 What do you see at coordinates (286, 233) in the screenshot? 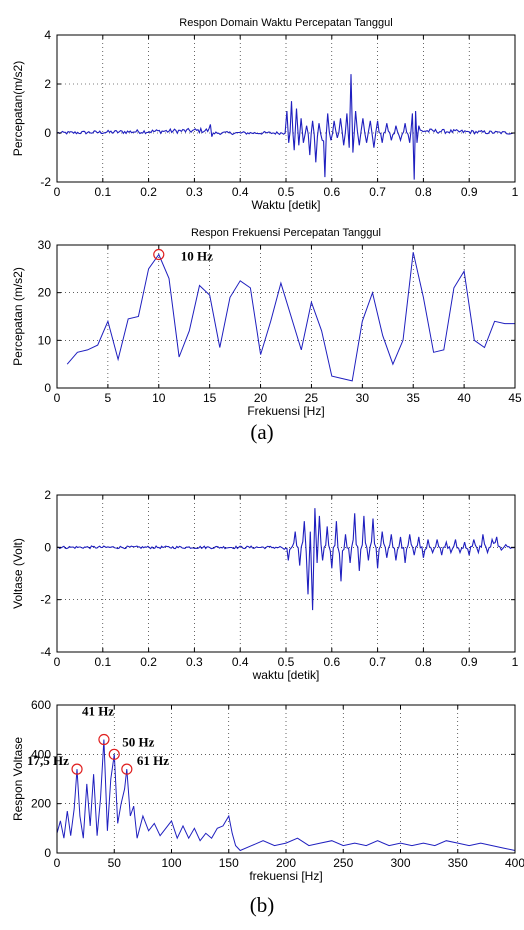
I see `chart-title: Respon Frekuensi Percepatan Tanggul` at bounding box center [286, 233].